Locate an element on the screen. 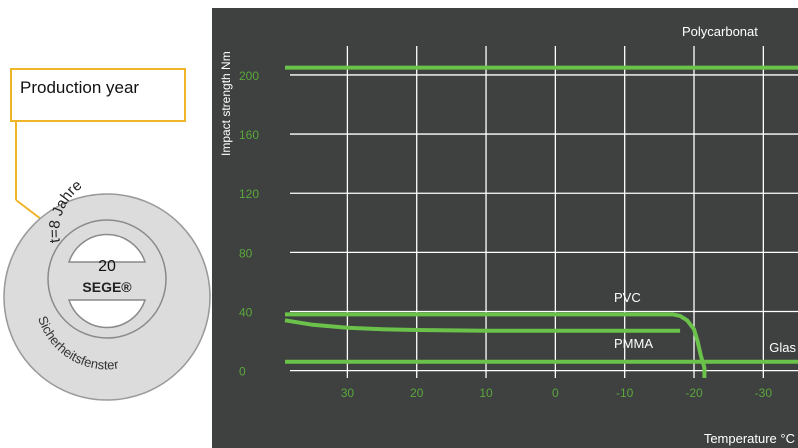 The height and width of the screenshot is (448, 798). y-tick-label: 0 is located at coordinates (242, 372).